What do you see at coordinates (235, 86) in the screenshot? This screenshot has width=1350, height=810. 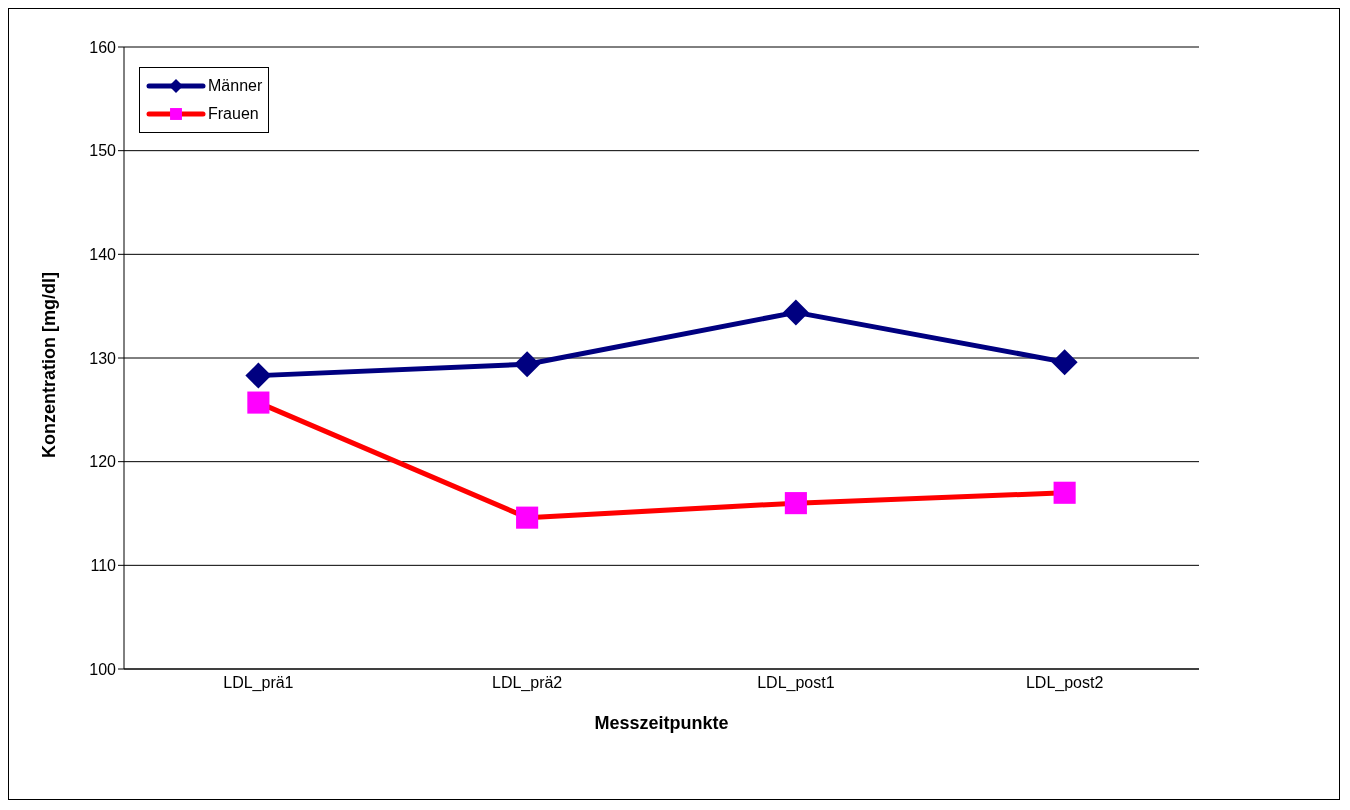 I see `legend-label: Männer` at bounding box center [235, 86].